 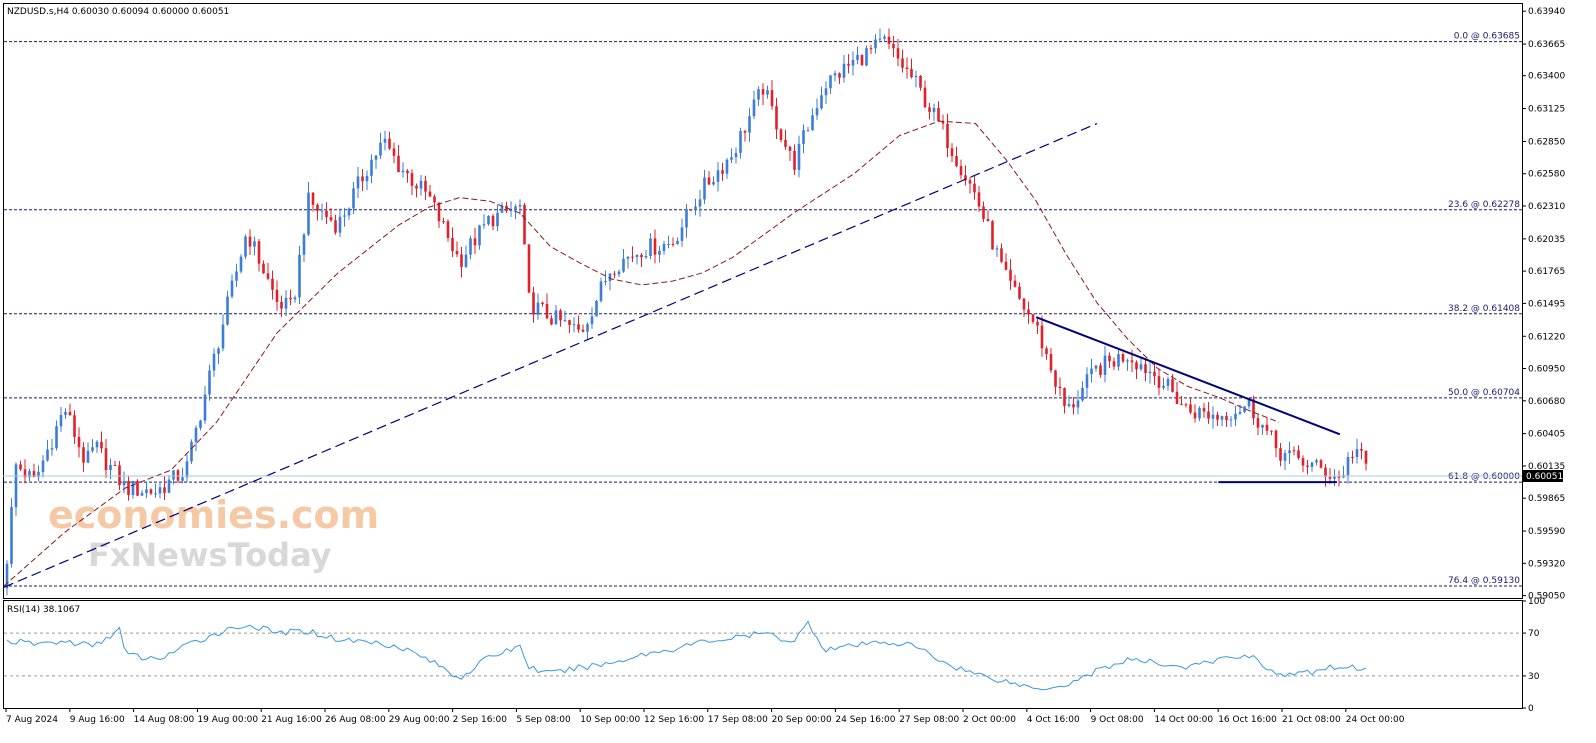 I want to click on fib-level-label: 23.6 @ 0.62278, so click(x=1484, y=205).